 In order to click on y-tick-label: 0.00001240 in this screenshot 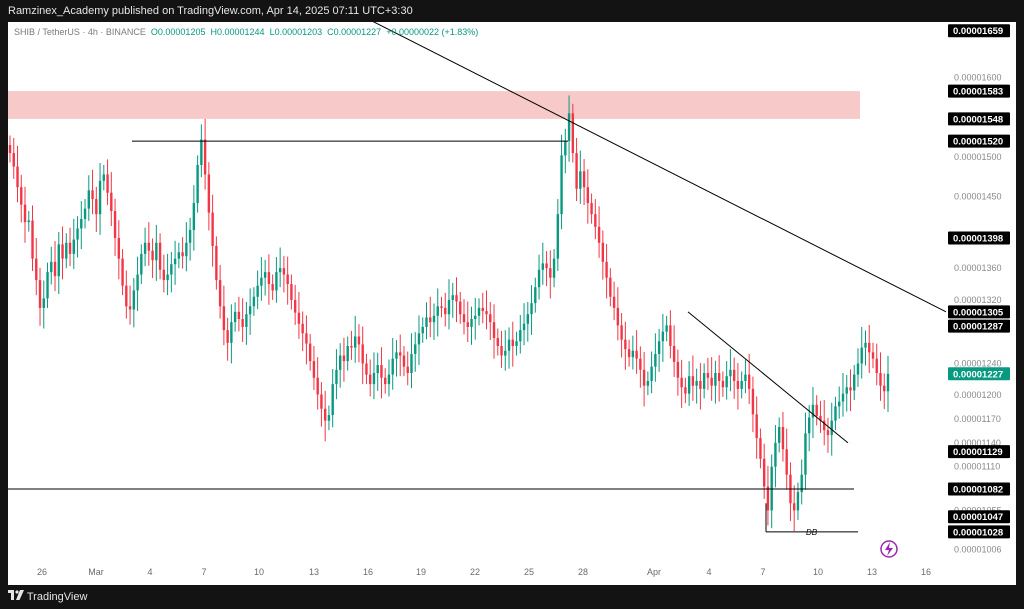, I will do `click(978, 363)`.